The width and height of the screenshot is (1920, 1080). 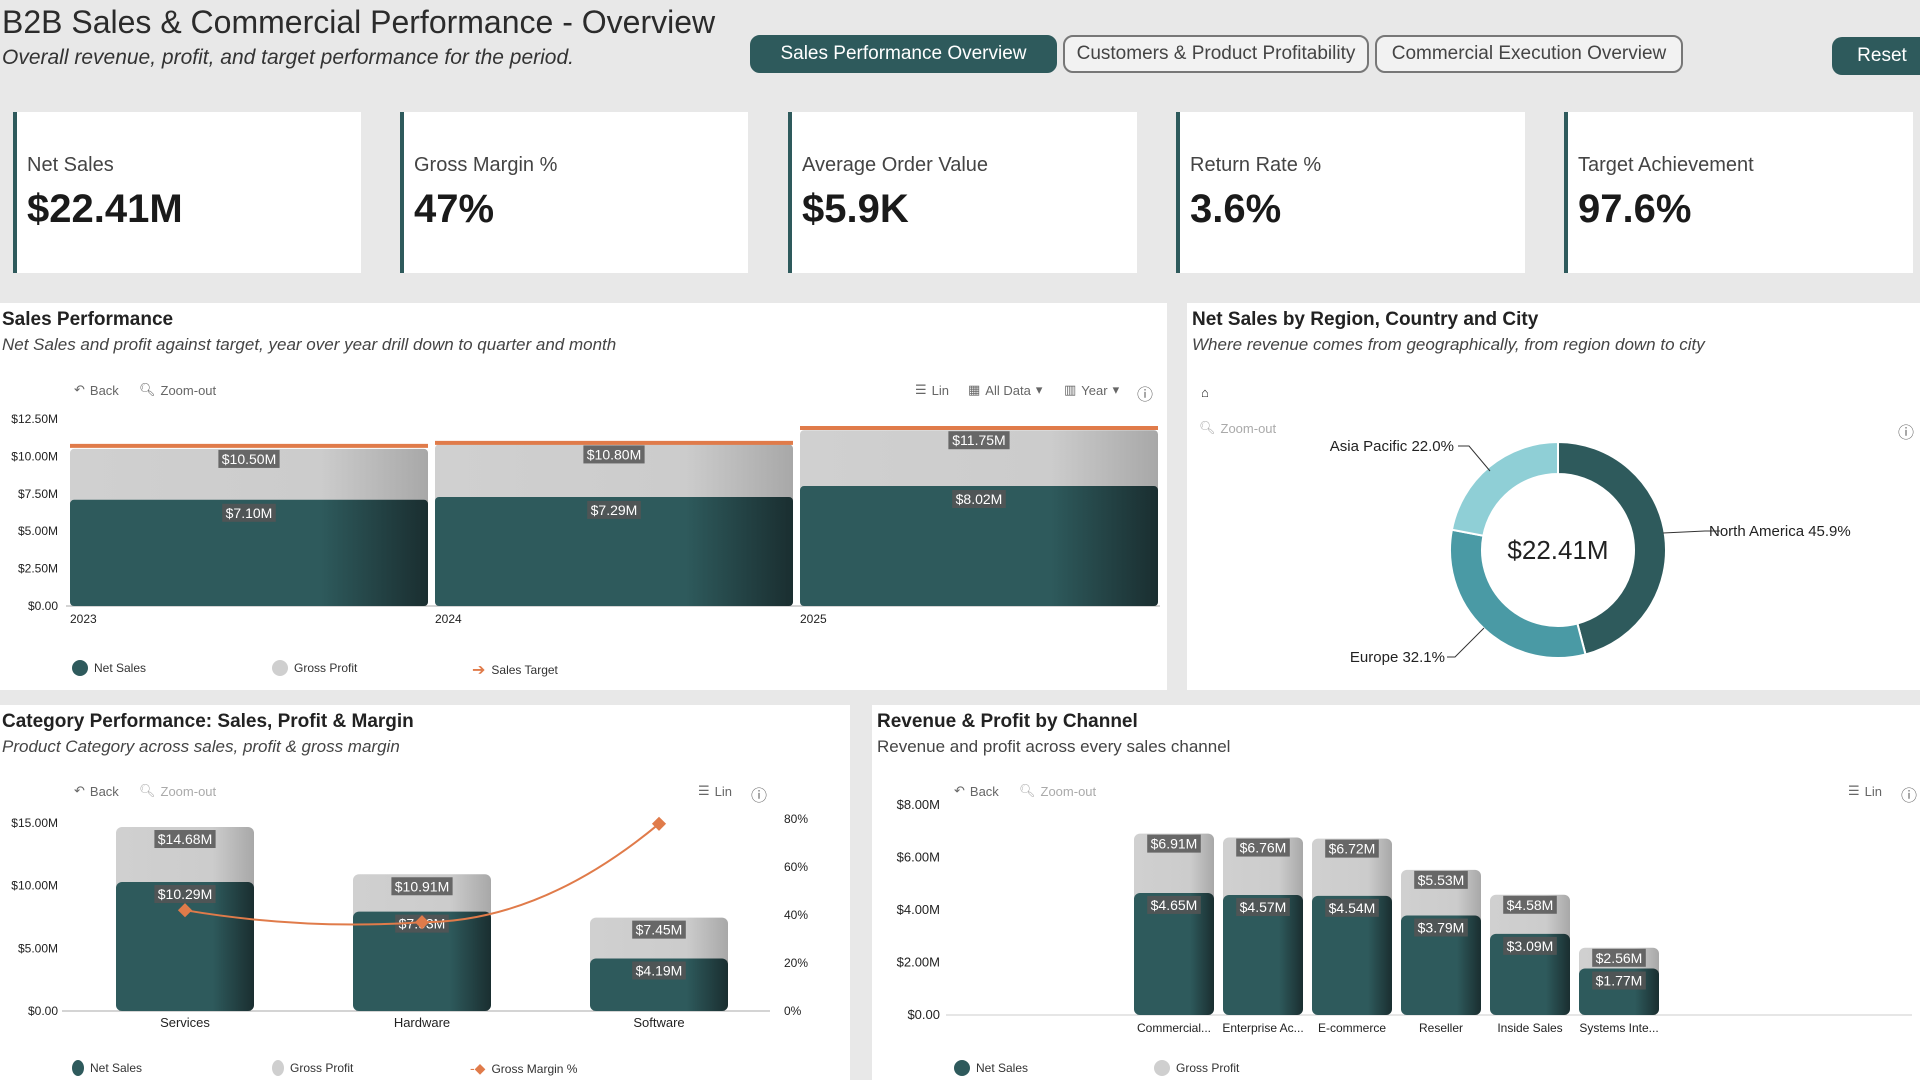 What do you see at coordinates (1392, 446) in the screenshot?
I see `slice-label: Asia Pacific 22.0%` at bounding box center [1392, 446].